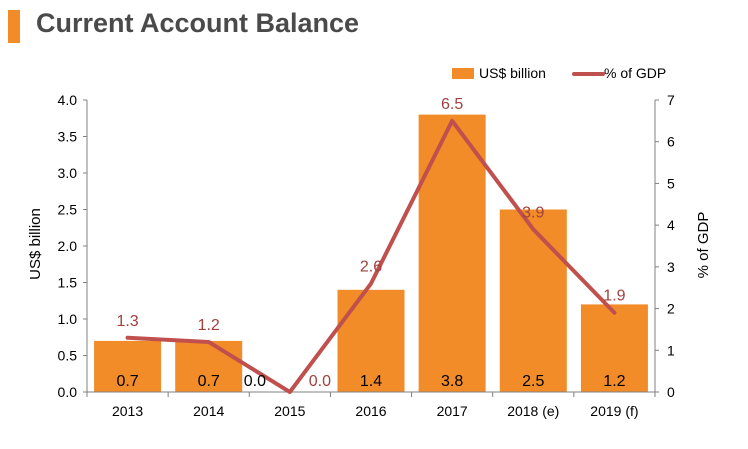  Describe the element at coordinates (68, 210) in the screenshot. I see `y-tick-label: 2.5` at that location.